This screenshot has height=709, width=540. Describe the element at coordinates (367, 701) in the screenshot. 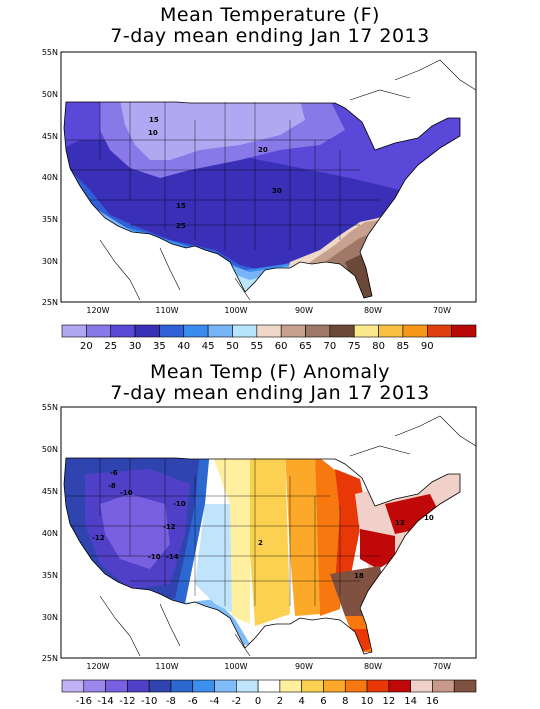

I see `colorbar-label: 10` at that location.